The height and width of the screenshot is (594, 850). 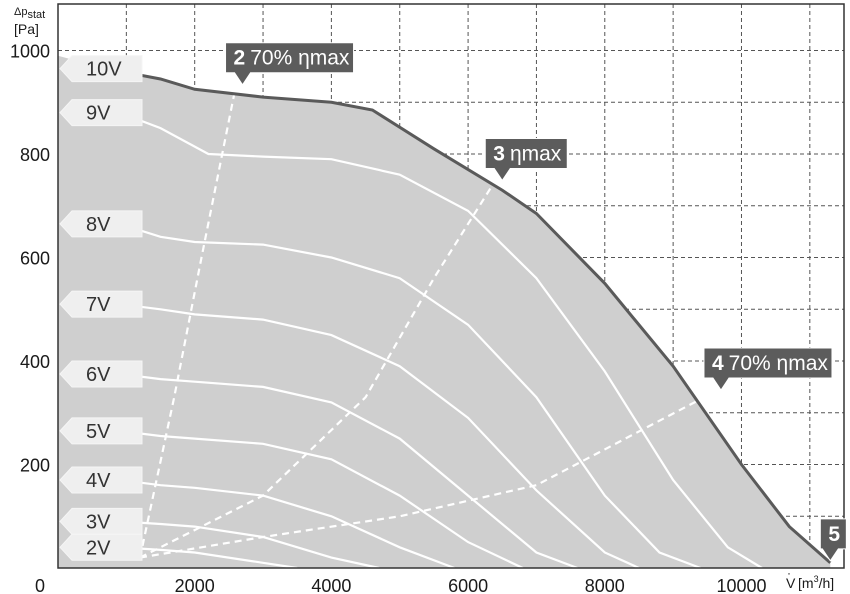 I want to click on y-tick-label: 200, so click(x=35, y=466).